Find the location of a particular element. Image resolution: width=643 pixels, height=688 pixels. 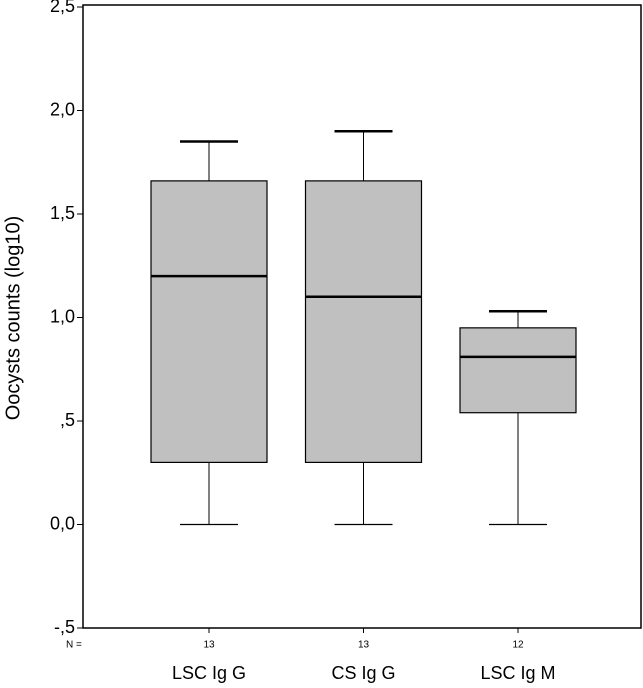

y-axis-label: Oocysts counts (log10) is located at coordinates (13, 318).